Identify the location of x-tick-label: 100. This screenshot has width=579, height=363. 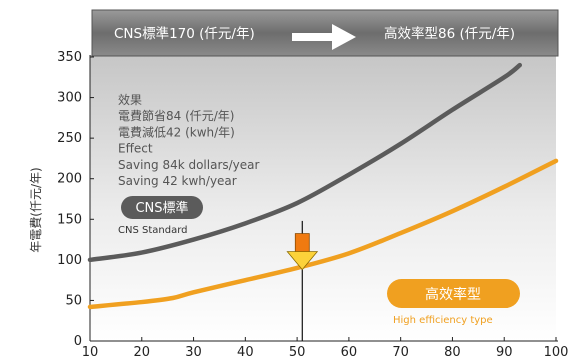
(556, 352).